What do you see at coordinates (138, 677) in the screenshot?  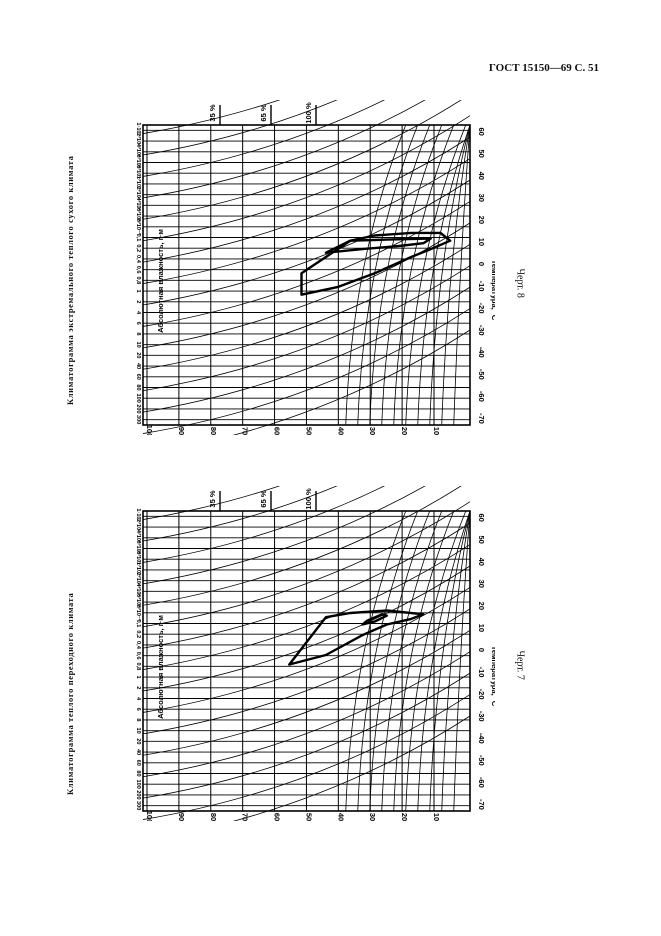 I see `abs-humidity-tick: 1` at bounding box center [138, 677].